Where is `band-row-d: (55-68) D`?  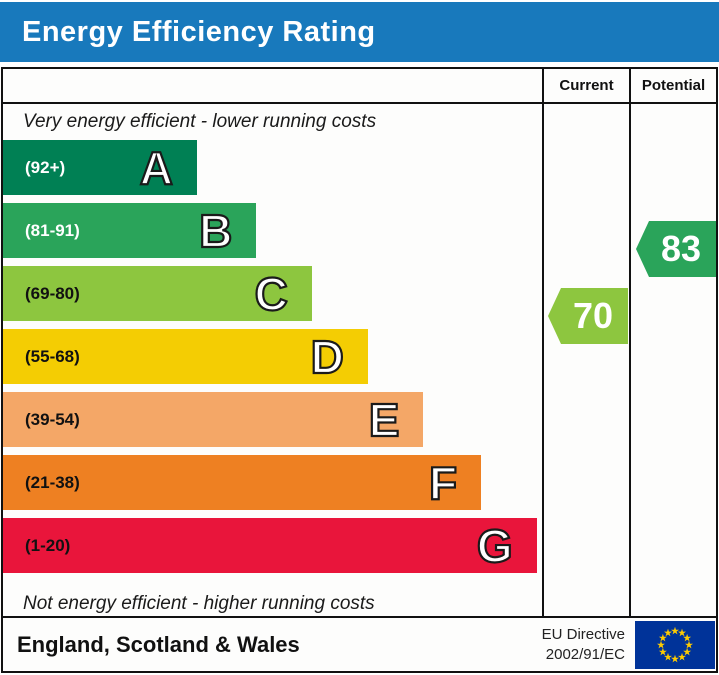
band-row-d: (55-68) D is located at coordinates (185, 356).